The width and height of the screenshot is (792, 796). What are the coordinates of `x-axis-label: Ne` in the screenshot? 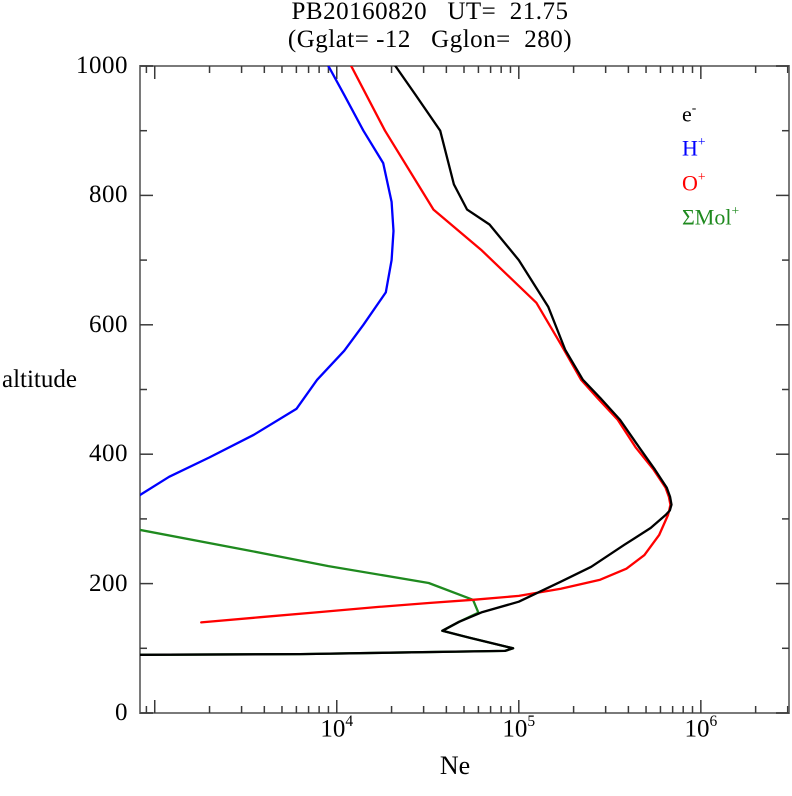 It's located at (455, 765).